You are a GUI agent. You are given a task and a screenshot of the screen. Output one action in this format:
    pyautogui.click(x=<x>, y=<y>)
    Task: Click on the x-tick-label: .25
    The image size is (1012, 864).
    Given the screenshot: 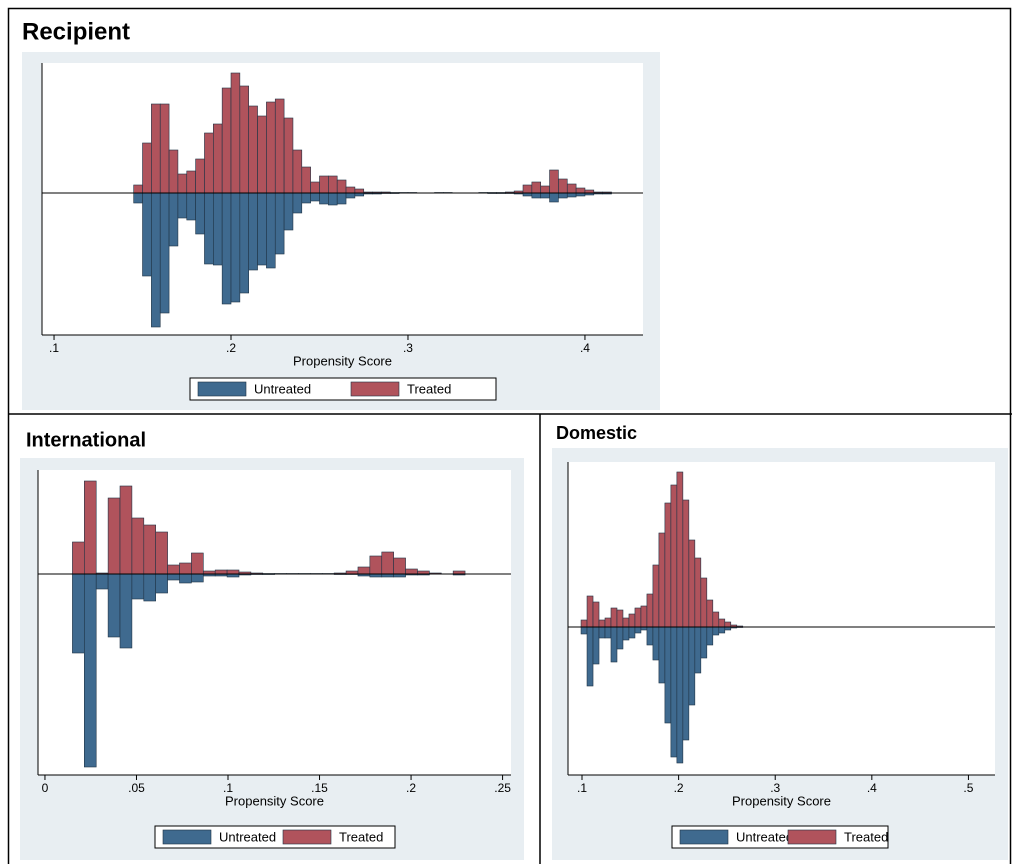 What is the action you would take?
    pyautogui.click(x=502, y=788)
    